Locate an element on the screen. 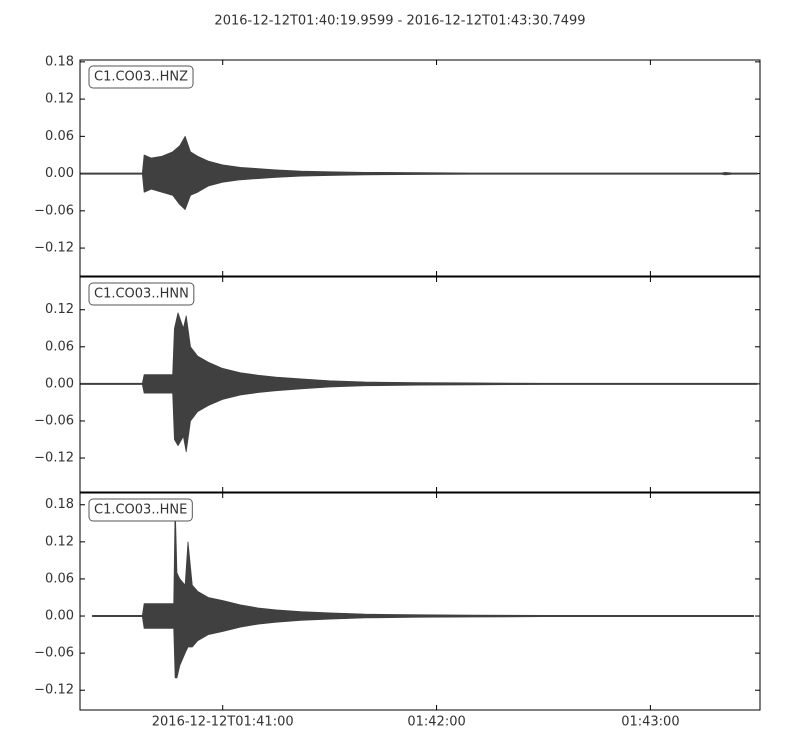  x-tick-label: 01:42:00 is located at coordinates (436, 722).